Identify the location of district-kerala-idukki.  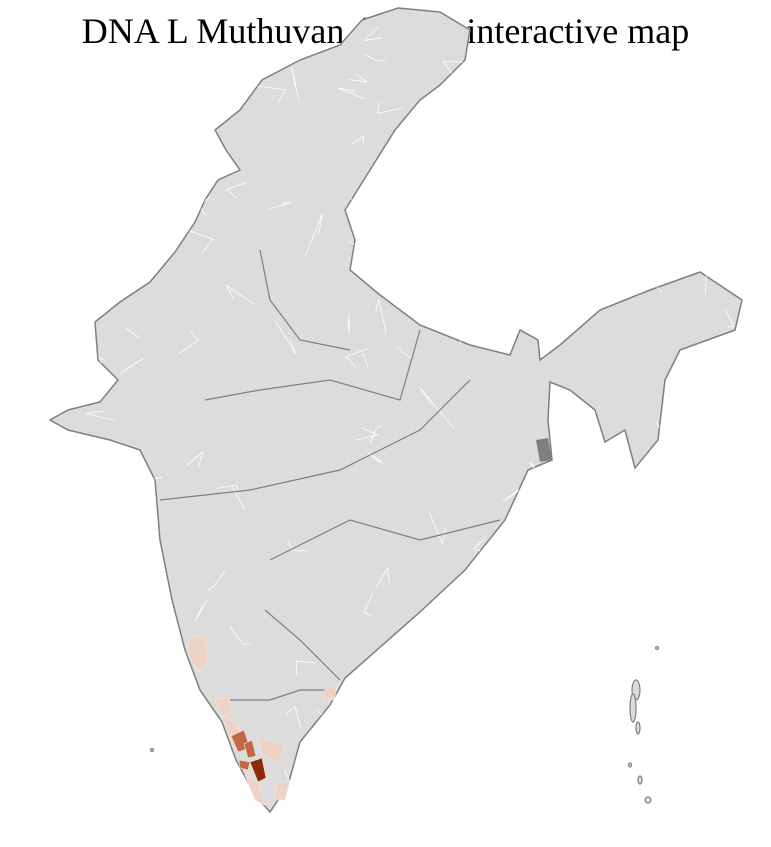
(258, 770).